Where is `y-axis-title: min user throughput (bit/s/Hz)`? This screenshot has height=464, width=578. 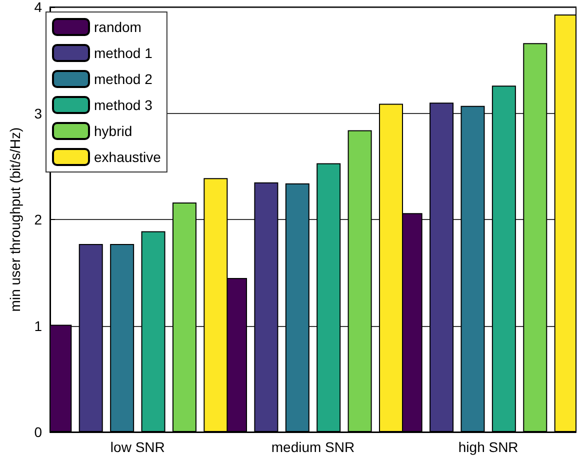 y-axis-title: min user throughput (bit/s/Hz) is located at coordinates (15, 219).